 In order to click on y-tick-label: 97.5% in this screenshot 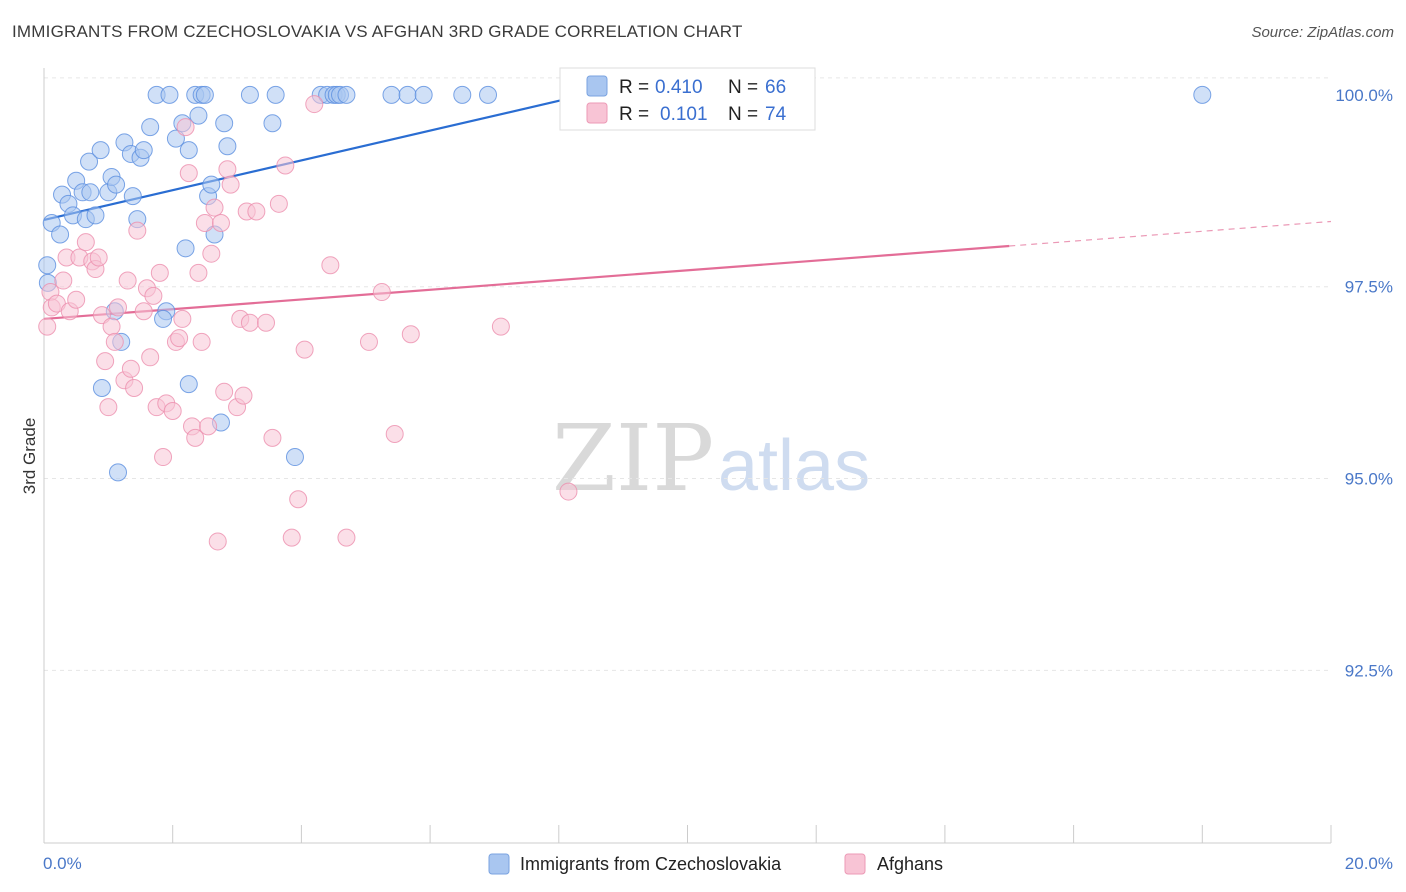, I will do `click(1369, 287)`.